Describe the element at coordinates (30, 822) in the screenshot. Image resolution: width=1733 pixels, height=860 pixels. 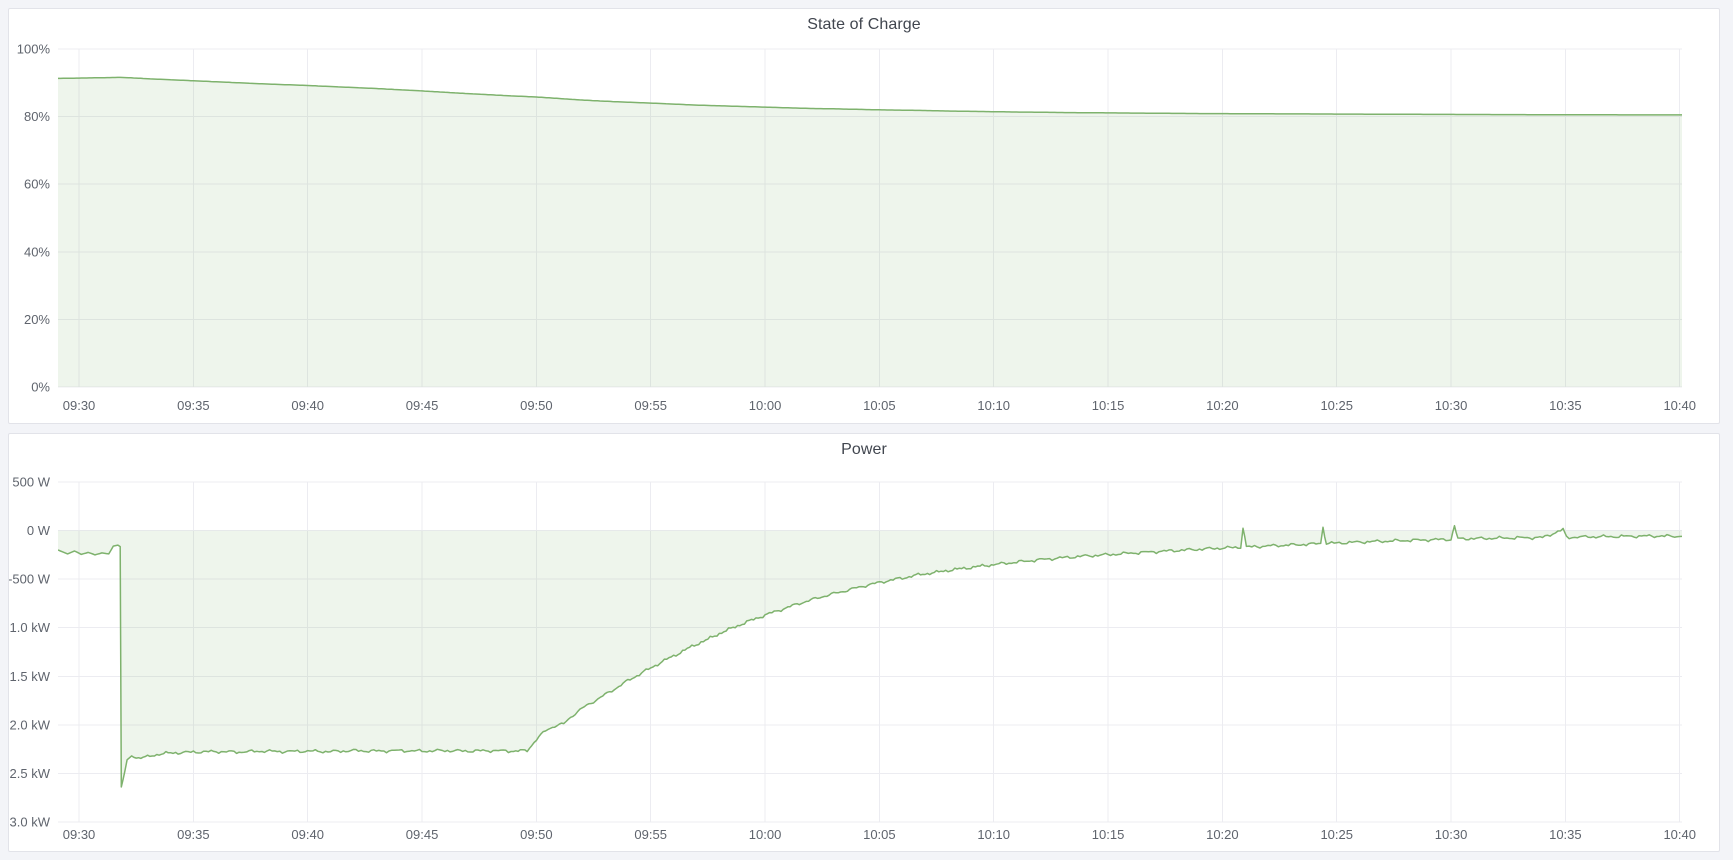
I see `y-tick-label: -3.0 kW` at that location.